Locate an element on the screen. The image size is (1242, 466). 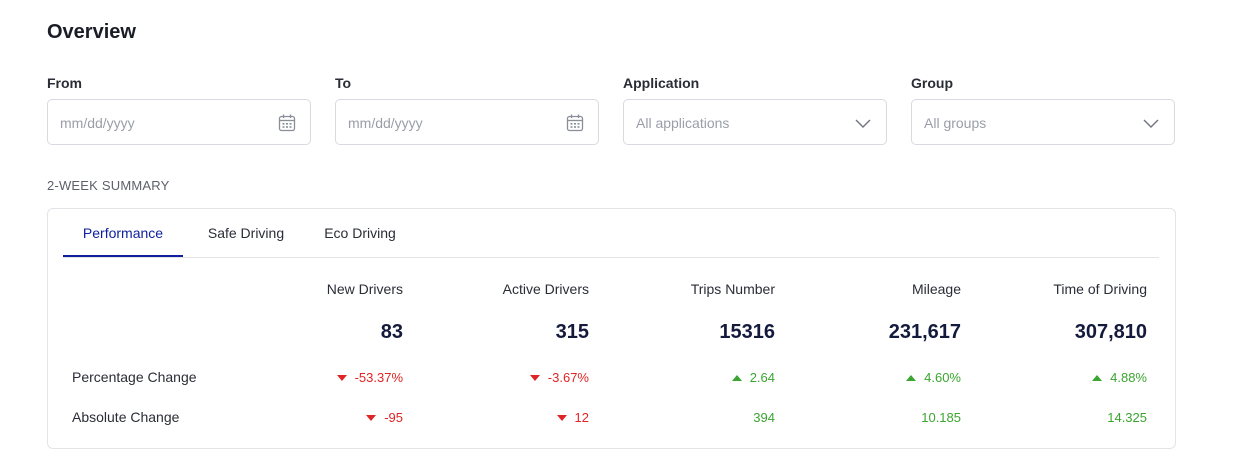
column-header-trips-number: Trips Number is located at coordinates (732, 289).